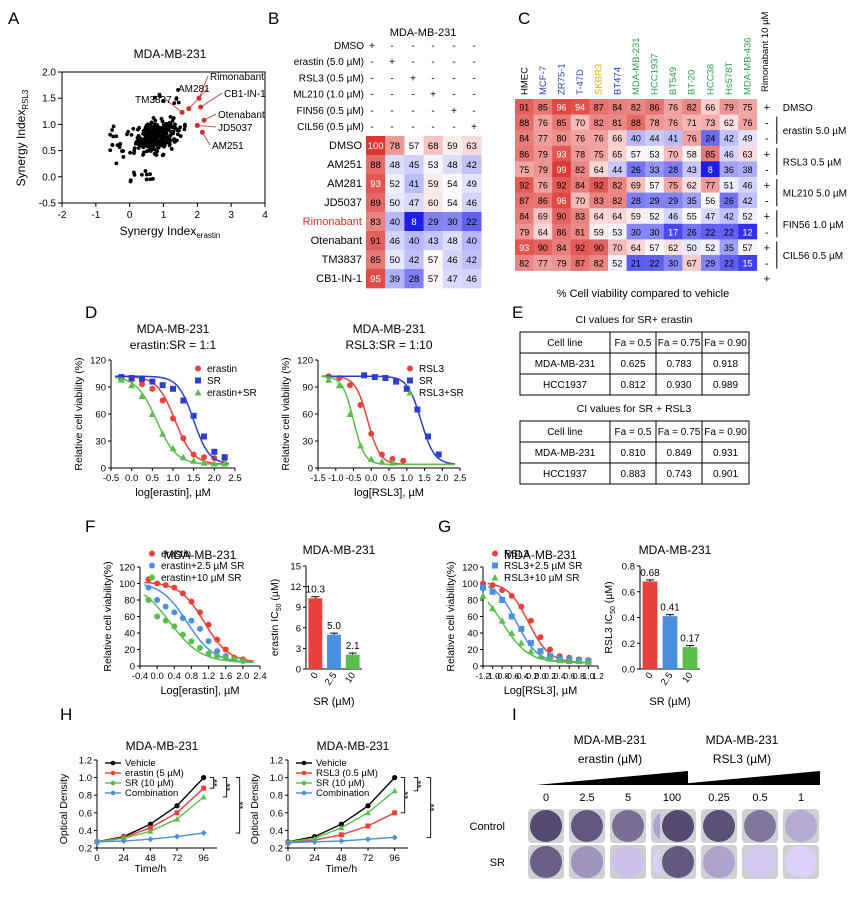  Describe the element at coordinates (431, 369) in the screenshot. I see `legend-label: RSL3` at that location.